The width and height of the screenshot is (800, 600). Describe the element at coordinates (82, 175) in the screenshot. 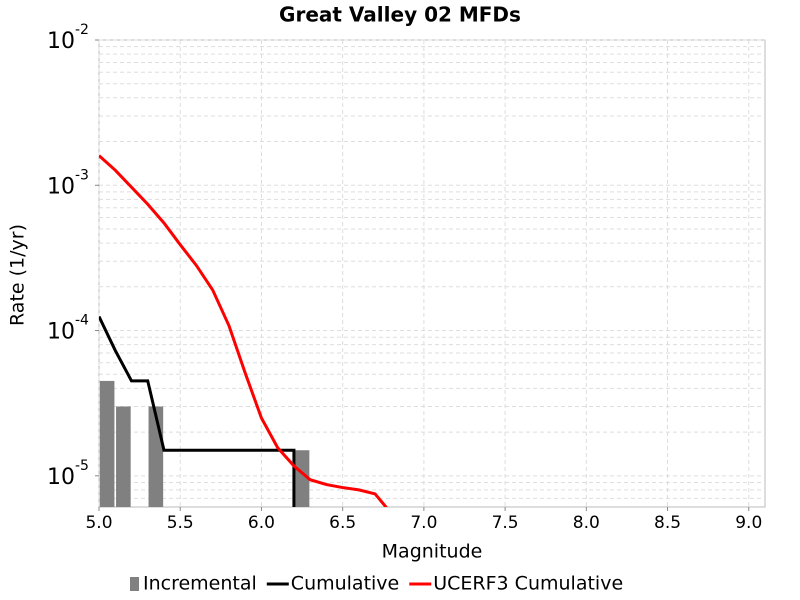

I see `y-tick-exponent: -3` at that location.